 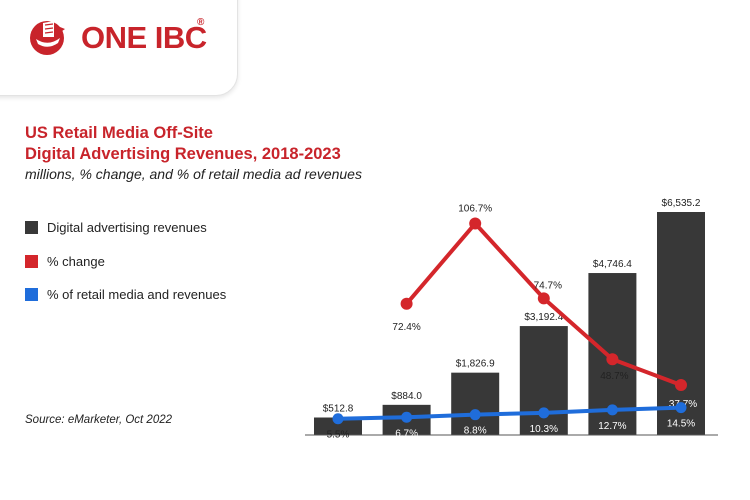 I want to click on change-label: 72.4%, so click(x=406, y=327).